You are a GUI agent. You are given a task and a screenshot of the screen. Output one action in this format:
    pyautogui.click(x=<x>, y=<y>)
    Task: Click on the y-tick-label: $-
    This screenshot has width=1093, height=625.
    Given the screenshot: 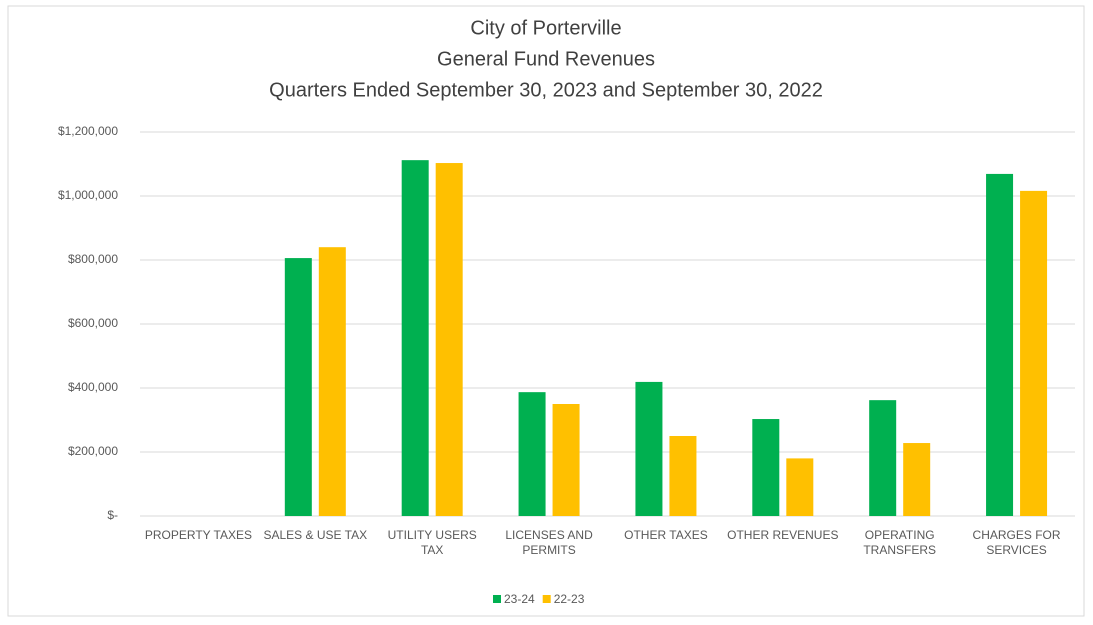 What is the action you would take?
    pyautogui.click(x=112, y=515)
    